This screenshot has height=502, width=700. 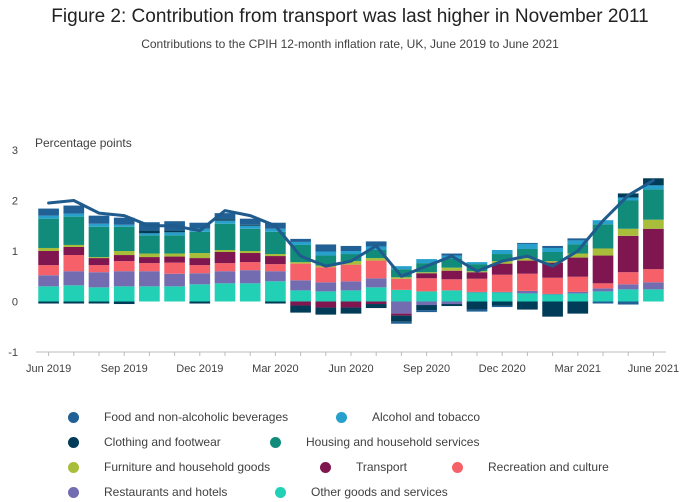 I want to click on legend-item-recreation: Recreation and culture, so click(x=530, y=467).